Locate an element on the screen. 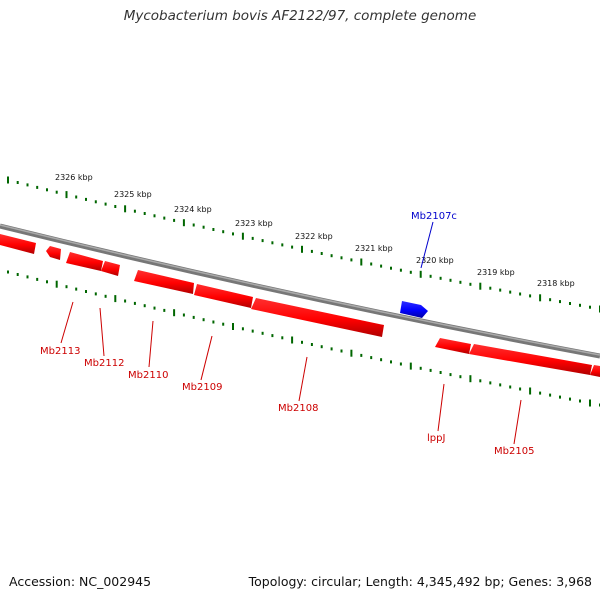 Image resolution: width=600 pixels, height=600 pixels. scale-label: 2320 kbp is located at coordinates (435, 260).